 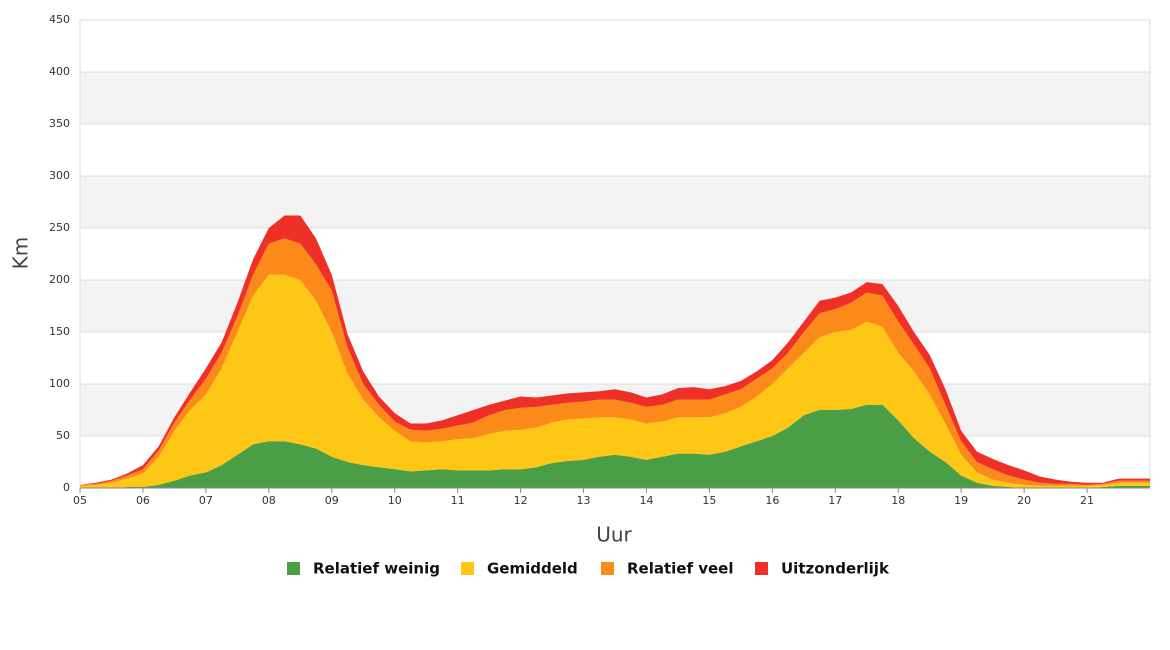 What do you see at coordinates (772, 500) in the screenshot?
I see `x-tick-label: 16` at bounding box center [772, 500].